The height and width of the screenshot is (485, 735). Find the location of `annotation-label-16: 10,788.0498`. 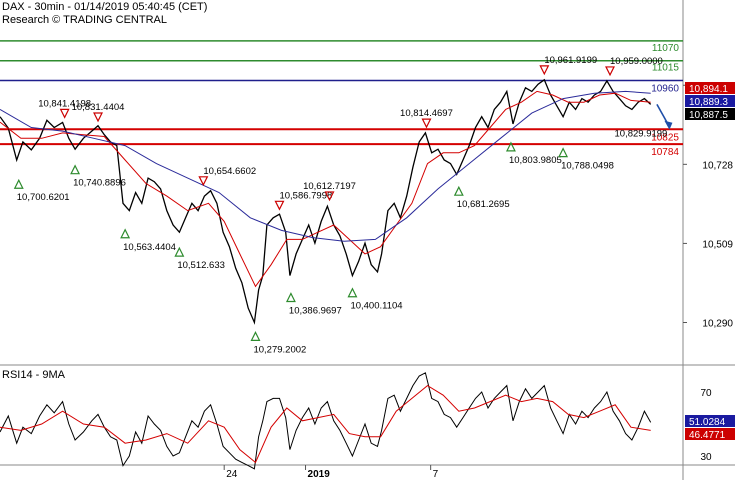

annotation-label-16: 10,788.0498 is located at coordinates (587, 166).